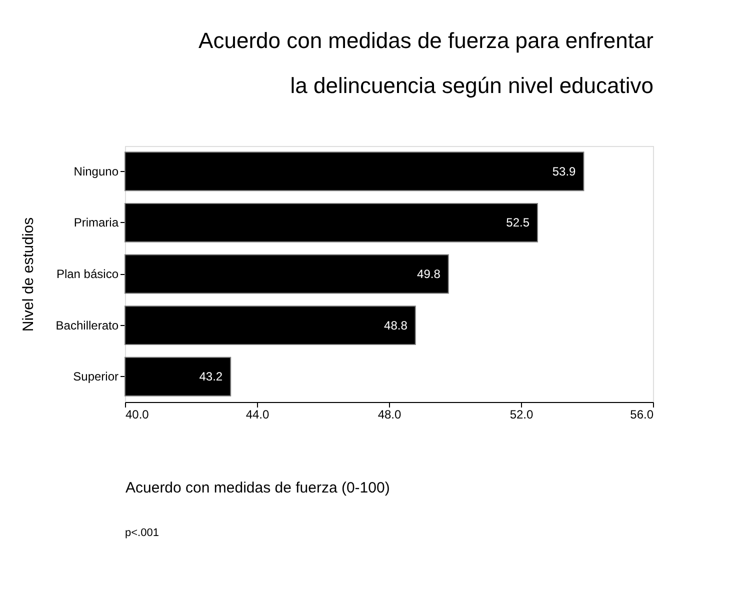  What do you see at coordinates (96, 223) in the screenshot?
I see `y-tick-label: Primaria` at bounding box center [96, 223].